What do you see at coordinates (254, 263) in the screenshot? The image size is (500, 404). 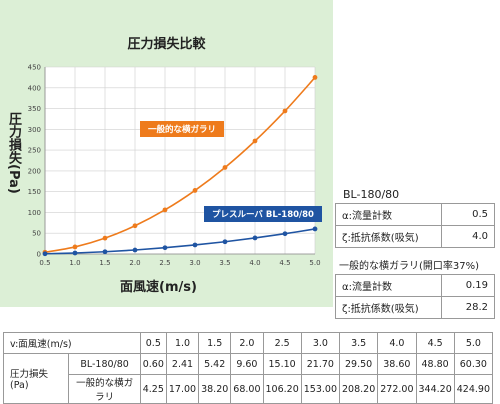 I see `x-tick-label: 4.0` at bounding box center [254, 263].